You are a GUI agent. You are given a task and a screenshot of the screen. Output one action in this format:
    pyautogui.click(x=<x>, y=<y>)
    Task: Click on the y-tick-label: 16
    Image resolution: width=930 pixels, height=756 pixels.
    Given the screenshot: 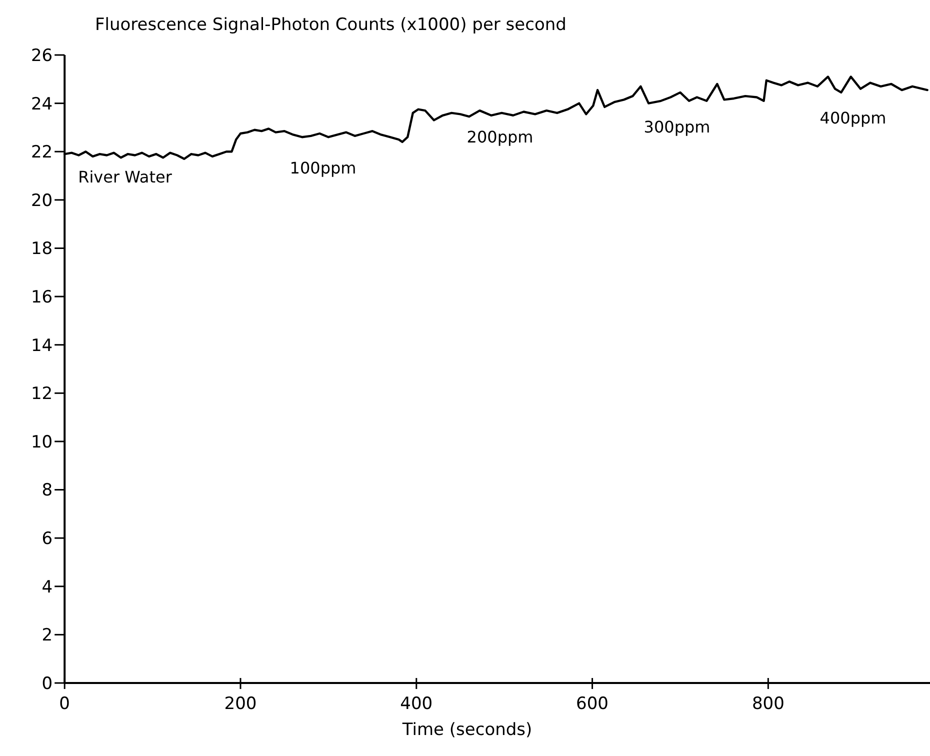 What is the action you would take?
    pyautogui.click(x=41, y=297)
    